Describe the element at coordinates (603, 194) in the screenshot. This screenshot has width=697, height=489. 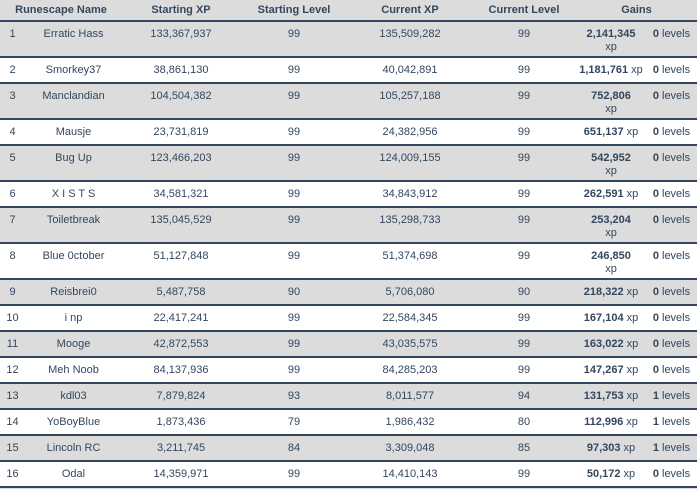
I see `gains-xp-value: 262,591` at that location.